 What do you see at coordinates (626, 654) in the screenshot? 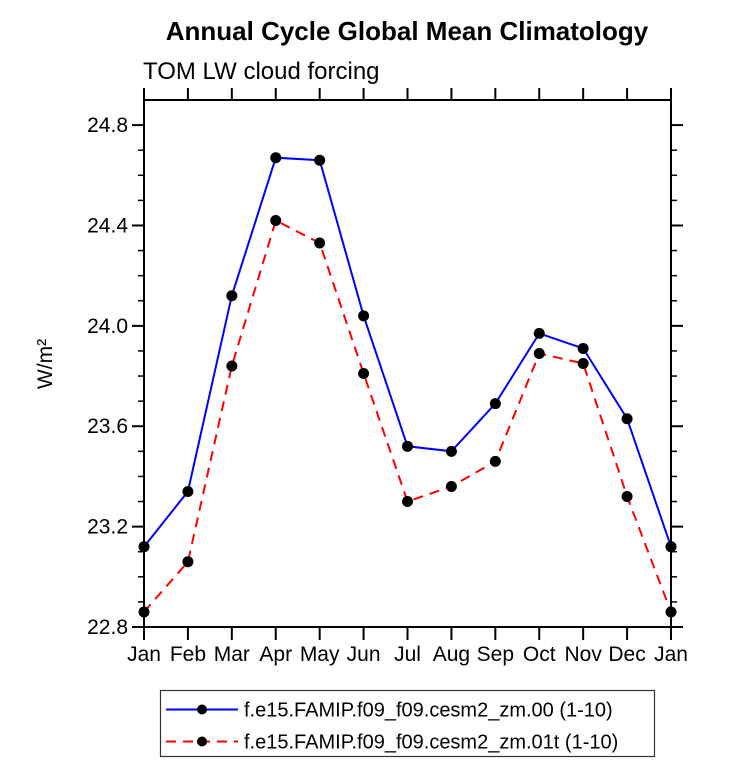
I see `x-tick-label: Dec` at bounding box center [626, 654].